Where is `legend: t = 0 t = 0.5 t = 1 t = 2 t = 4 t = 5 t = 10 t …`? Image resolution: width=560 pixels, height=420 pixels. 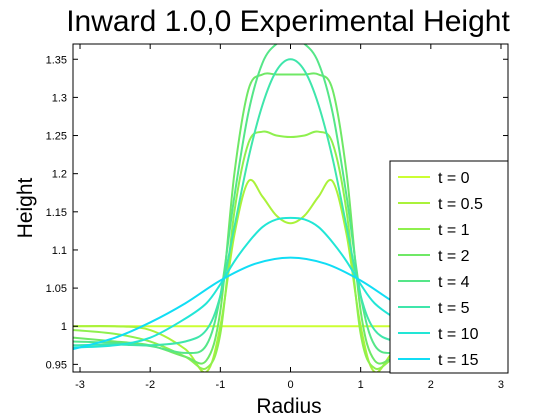 legend: t = 0 t = 0.5 t = 1 t = 2 t = 4 t = 5 t = 10 t … is located at coordinates (449, 267).